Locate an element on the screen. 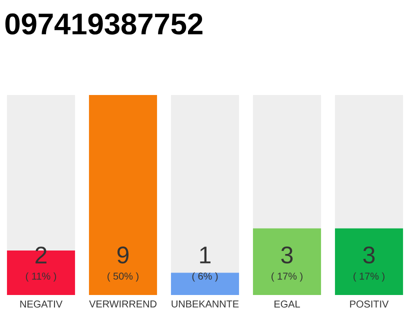  data-label: 9 is located at coordinates (123, 255).